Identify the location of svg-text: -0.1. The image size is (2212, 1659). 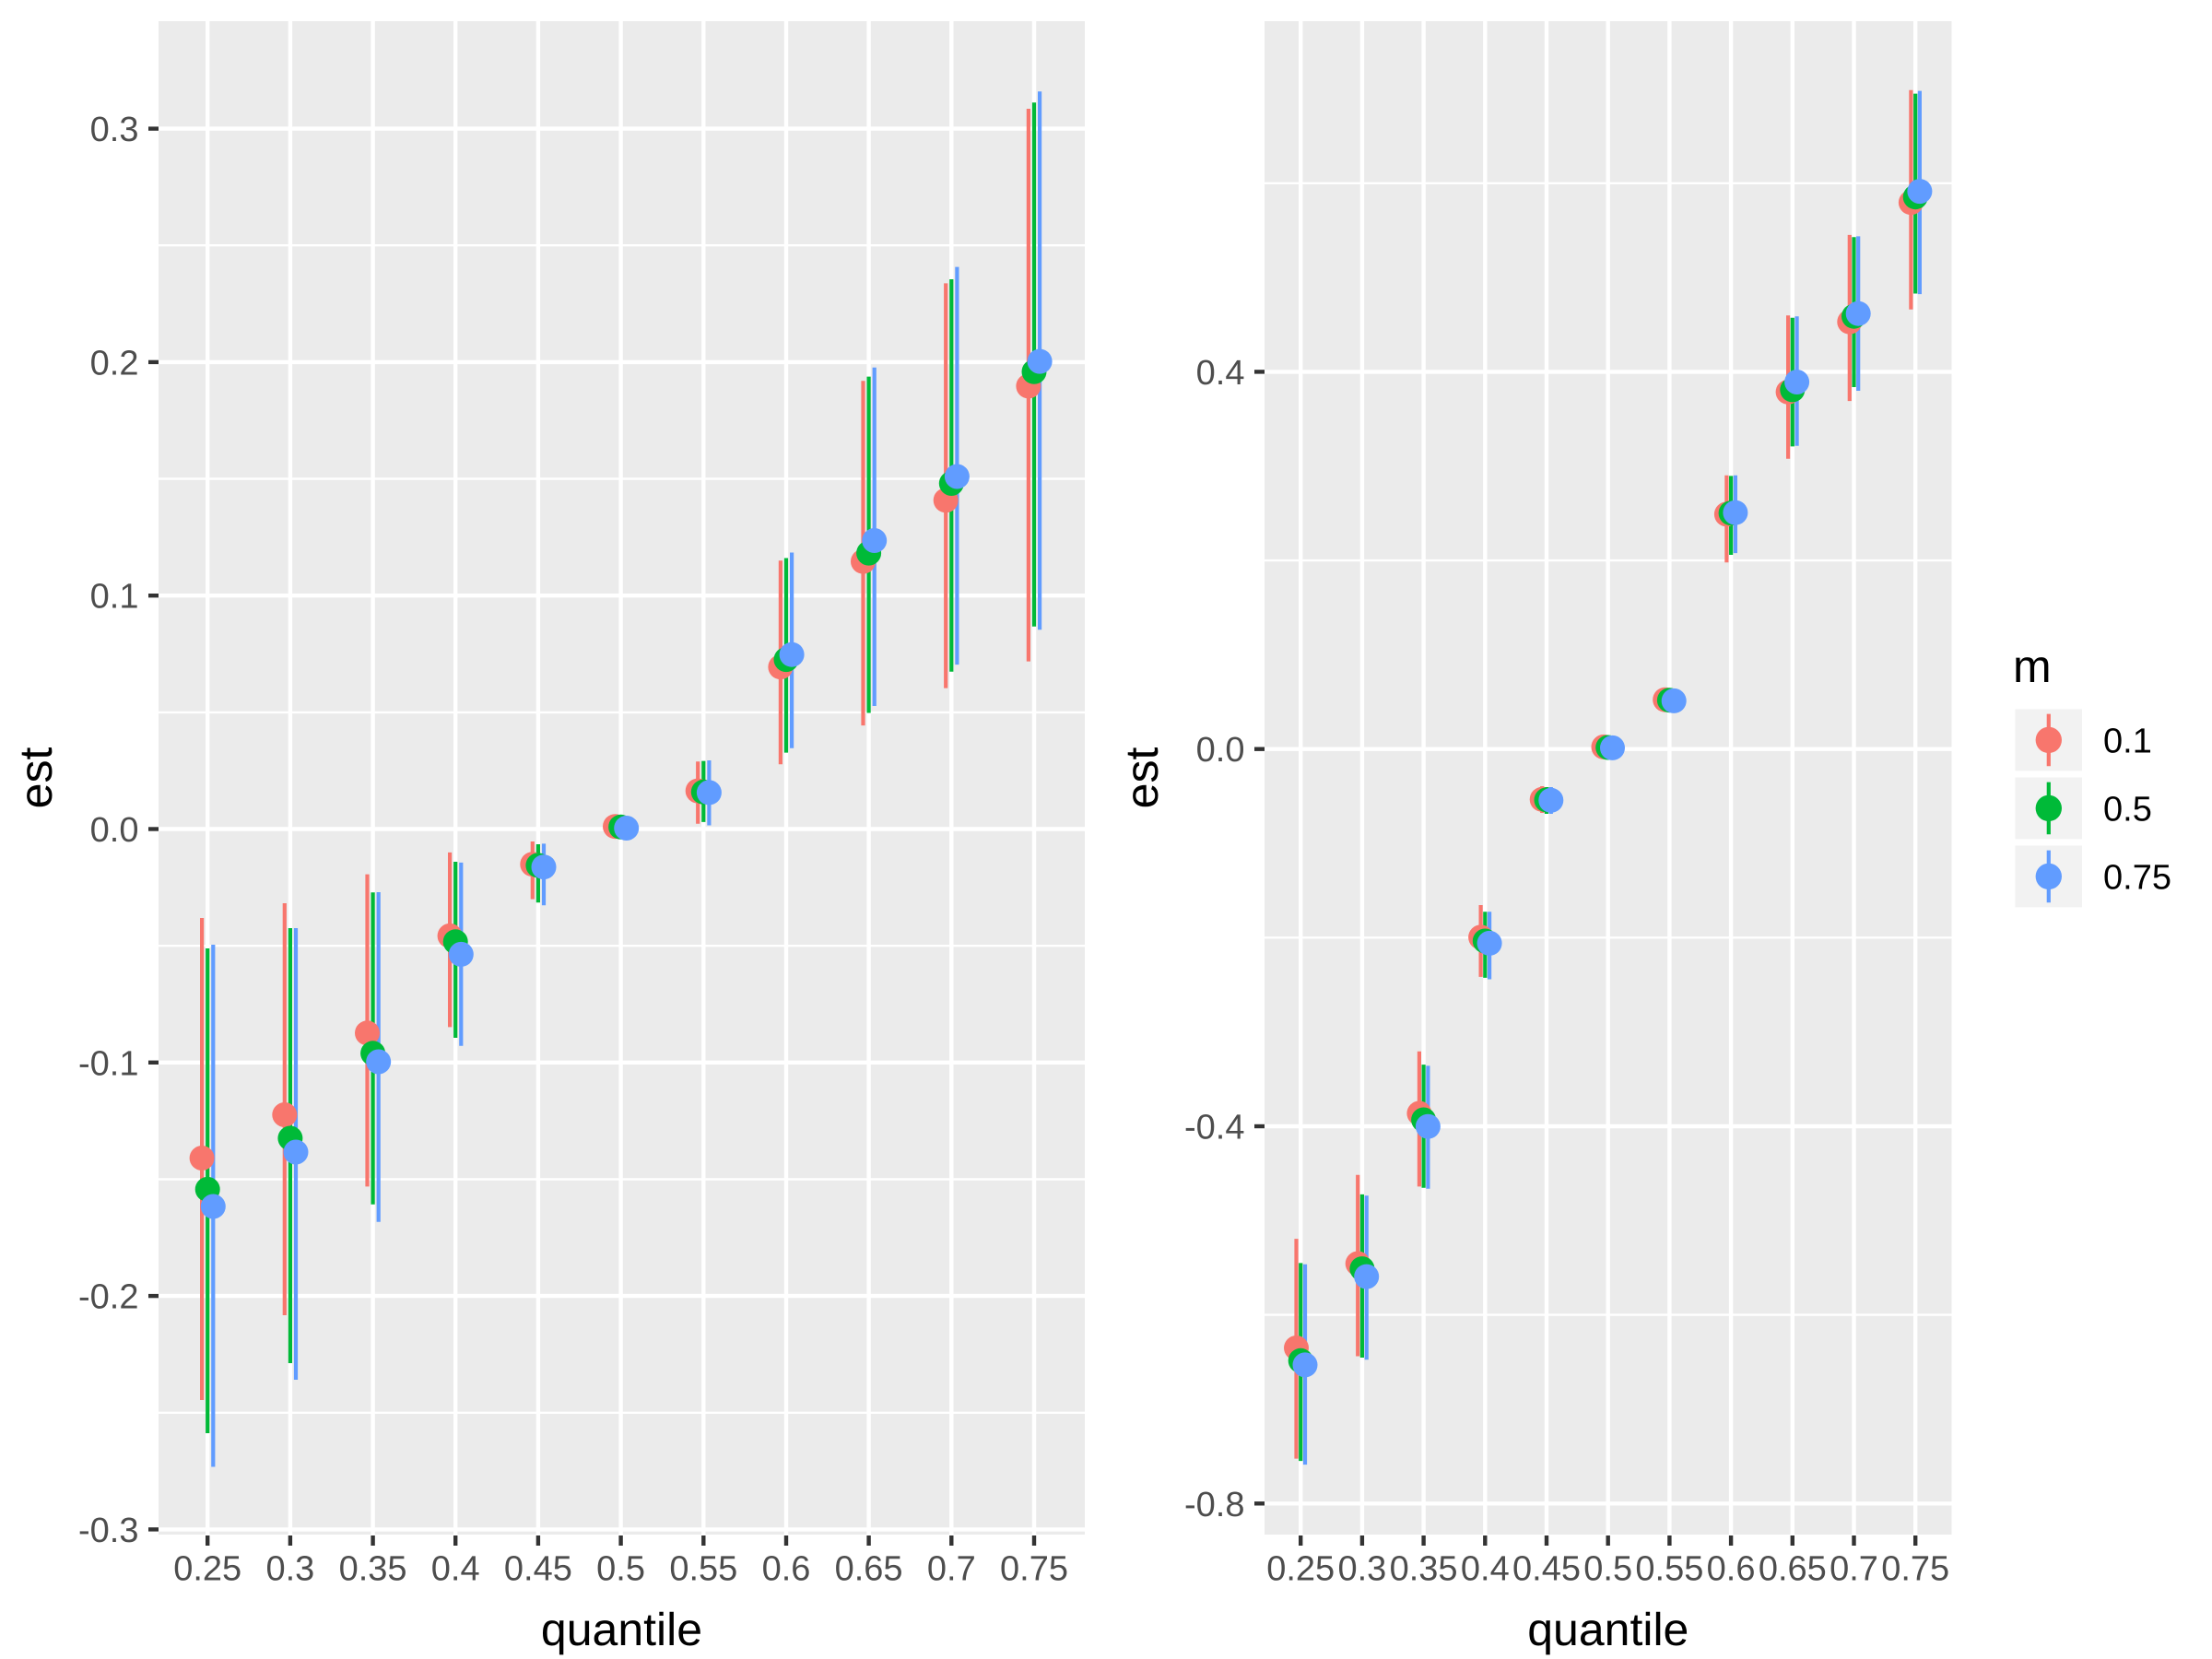
(108, 1063).